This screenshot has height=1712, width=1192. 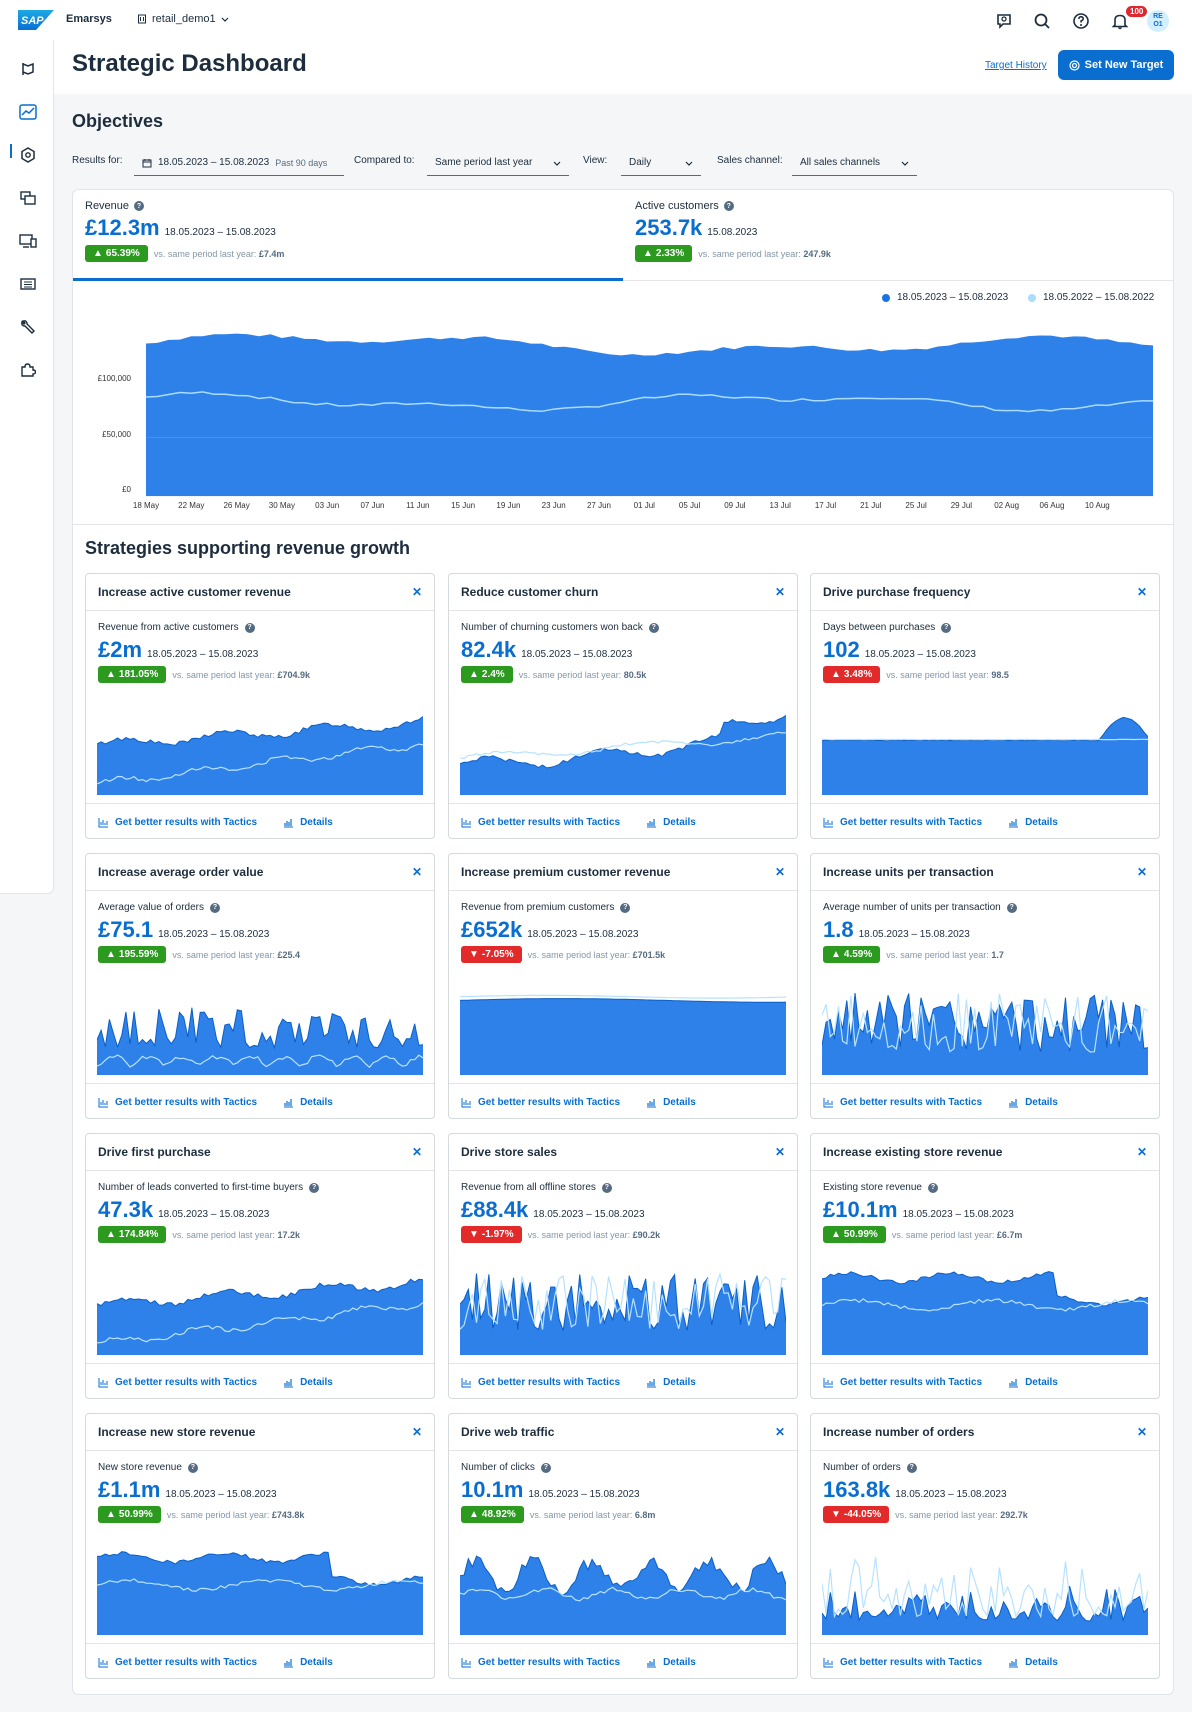 I want to click on sales-channel-select: All sales channels, so click(x=854, y=163).